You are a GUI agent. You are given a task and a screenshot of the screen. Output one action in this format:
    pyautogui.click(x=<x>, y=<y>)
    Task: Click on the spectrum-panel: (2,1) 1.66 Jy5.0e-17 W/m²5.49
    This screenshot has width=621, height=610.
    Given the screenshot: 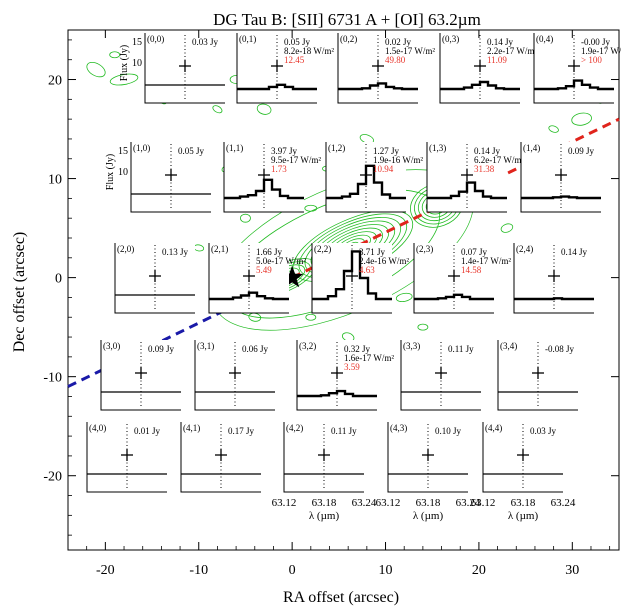 What is the action you would take?
    pyautogui.click(x=257, y=278)
    